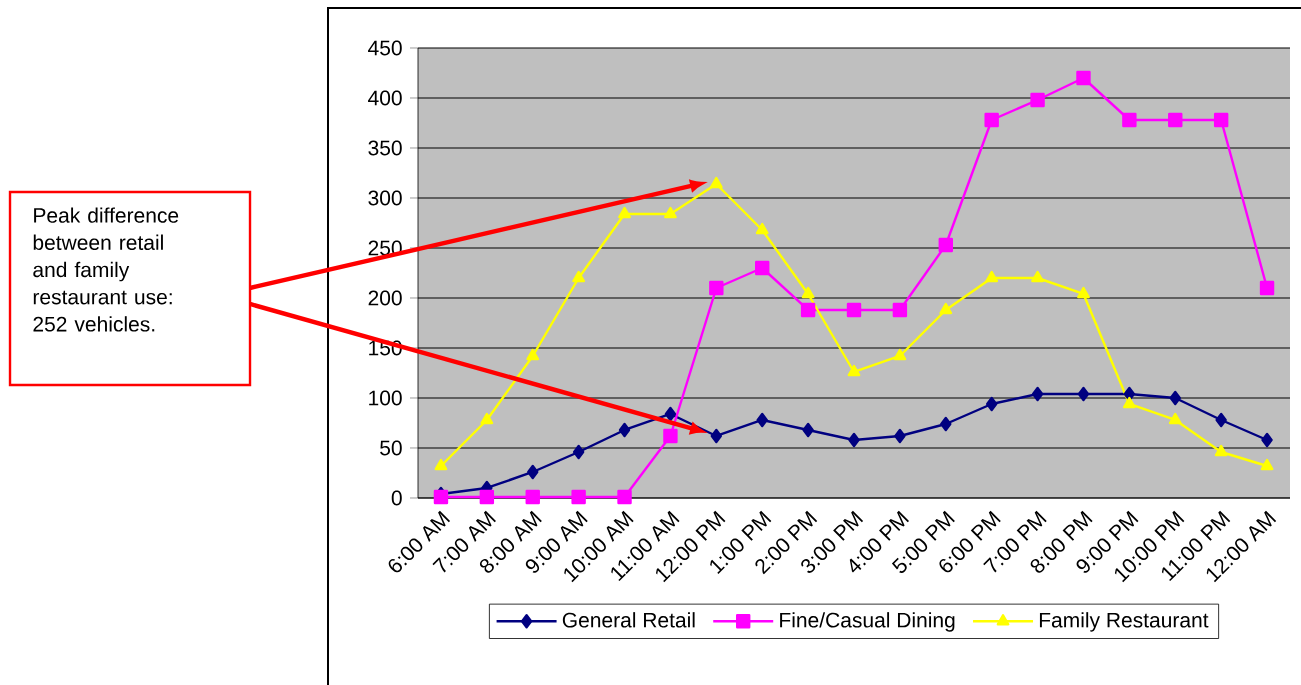 Image resolution: width=1301 pixels, height=685 pixels. What do you see at coordinates (1124, 622) in the screenshot?
I see `legend-label: Family Restaurant` at bounding box center [1124, 622].